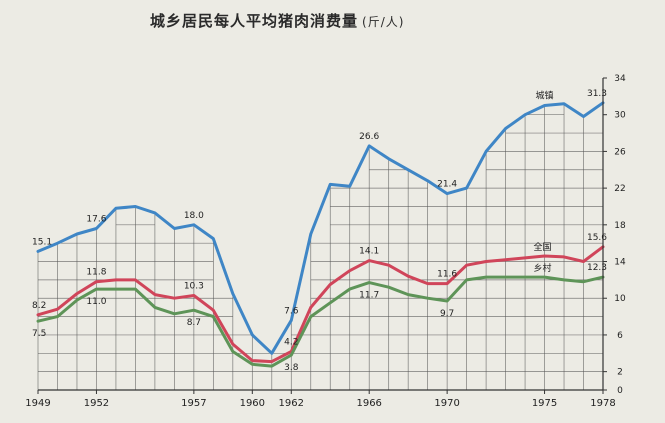 This screenshot has width=665, height=423. What do you see at coordinates (620, 263) in the screenshot?
I see `y-tick-label: 14` at bounding box center [620, 263].